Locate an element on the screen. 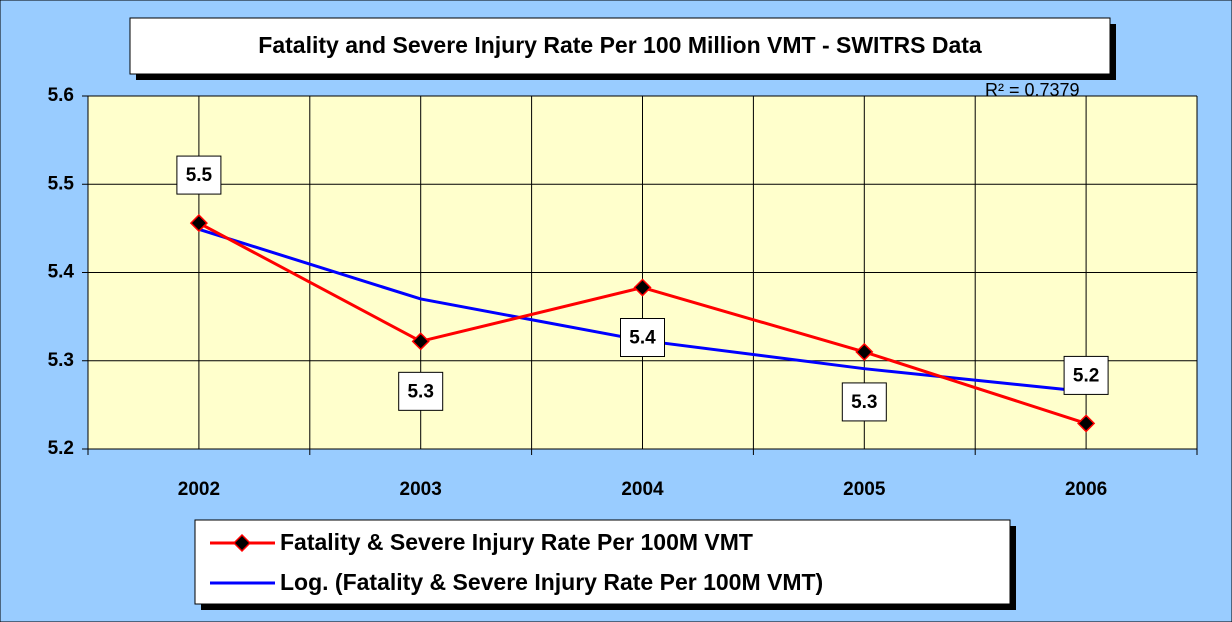  x-tick-label: 2004 is located at coordinates (642, 489).